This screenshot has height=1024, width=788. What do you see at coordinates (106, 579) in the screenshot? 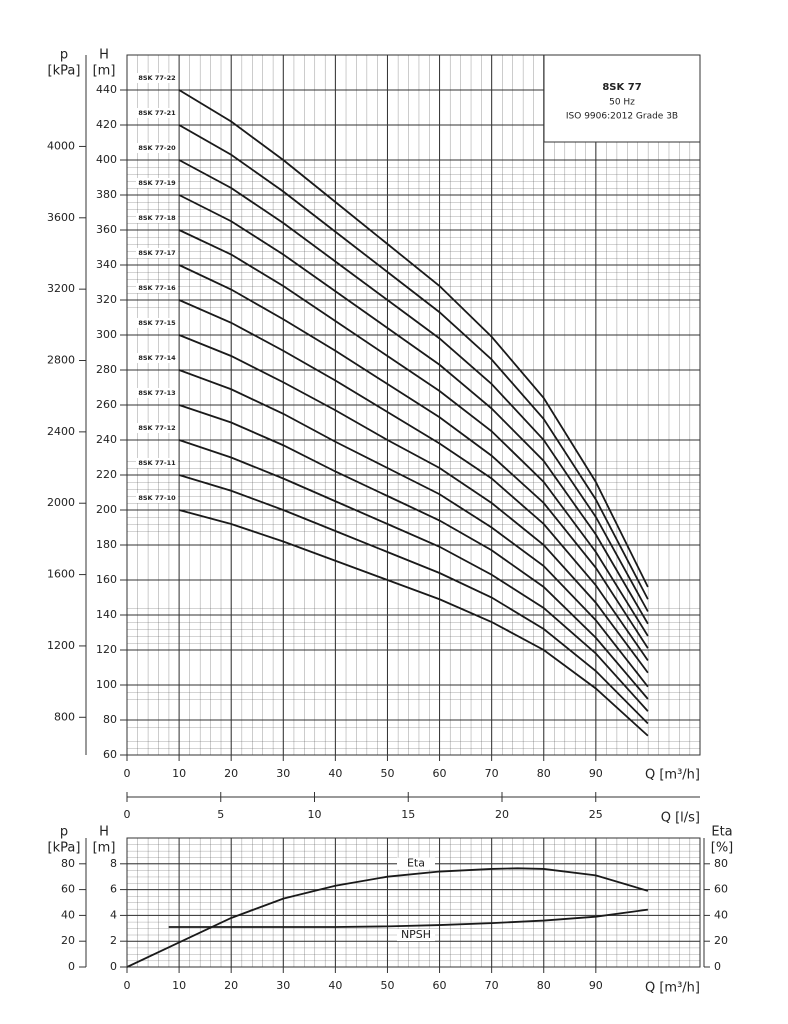
I see `y-tick-label: 160` at bounding box center [106, 579].